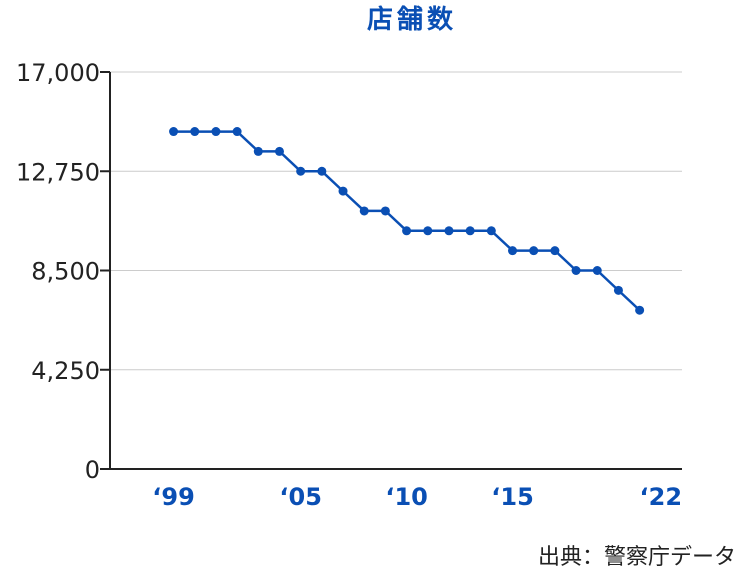 This screenshot has height=570, width=750. What do you see at coordinates (512, 497) in the screenshot?
I see `x-tick-label-3: ‘15` at bounding box center [512, 497].